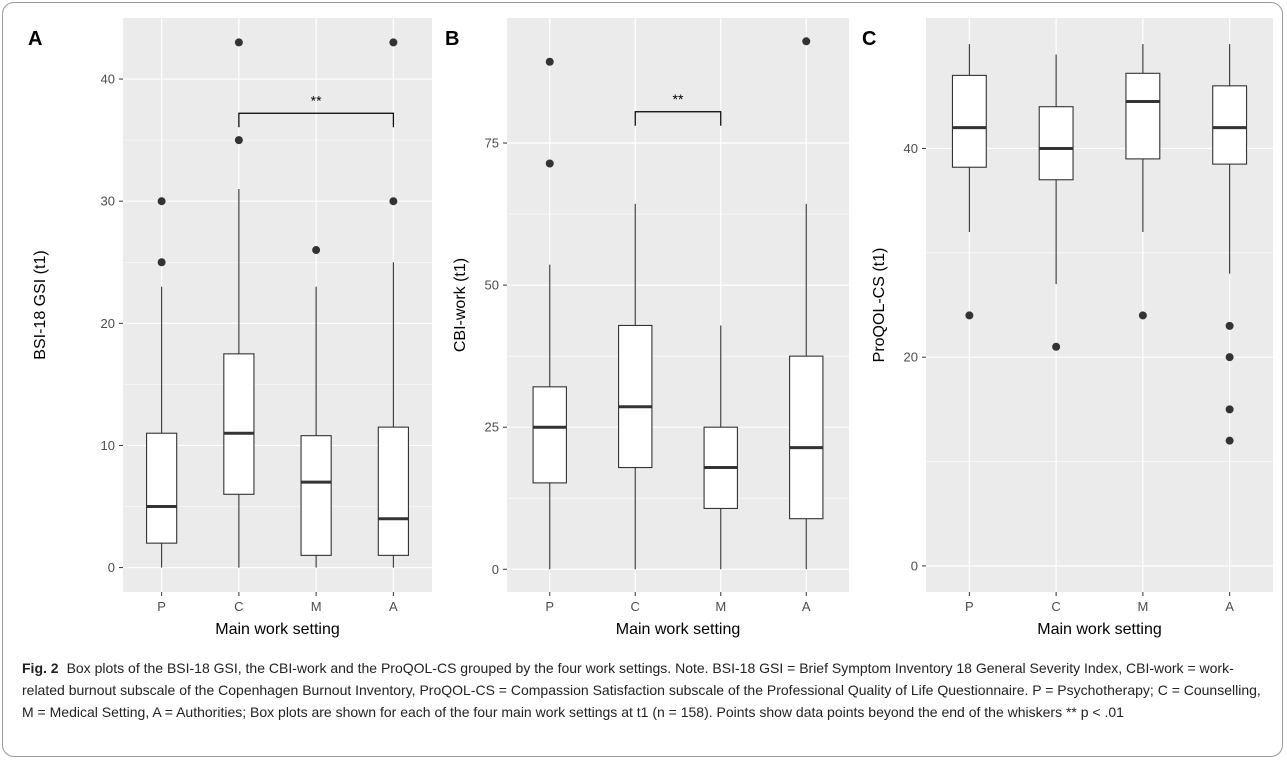 The width and height of the screenshot is (1287, 761). What do you see at coordinates (869, 39) in the screenshot?
I see `panel-letter: C` at bounding box center [869, 39].